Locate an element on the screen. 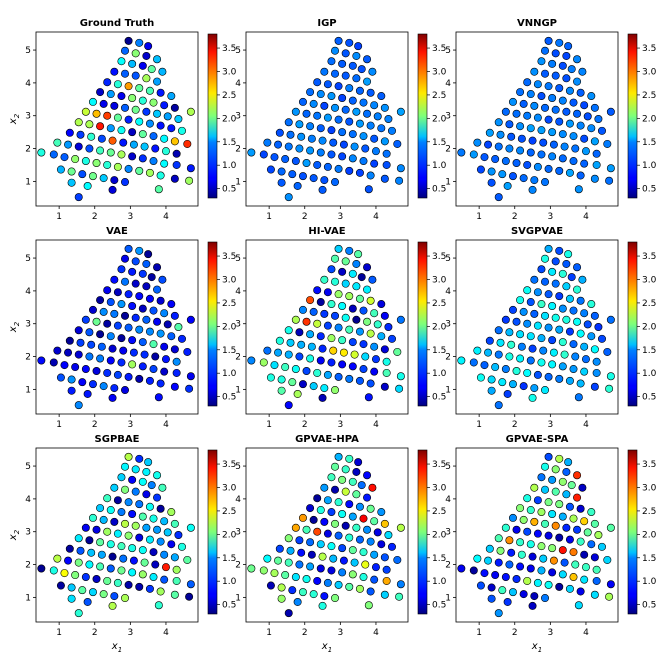 This screenshot has height=664, width=664. colorbar-tick-label: 2.0 is located at coordinates (439, 119).